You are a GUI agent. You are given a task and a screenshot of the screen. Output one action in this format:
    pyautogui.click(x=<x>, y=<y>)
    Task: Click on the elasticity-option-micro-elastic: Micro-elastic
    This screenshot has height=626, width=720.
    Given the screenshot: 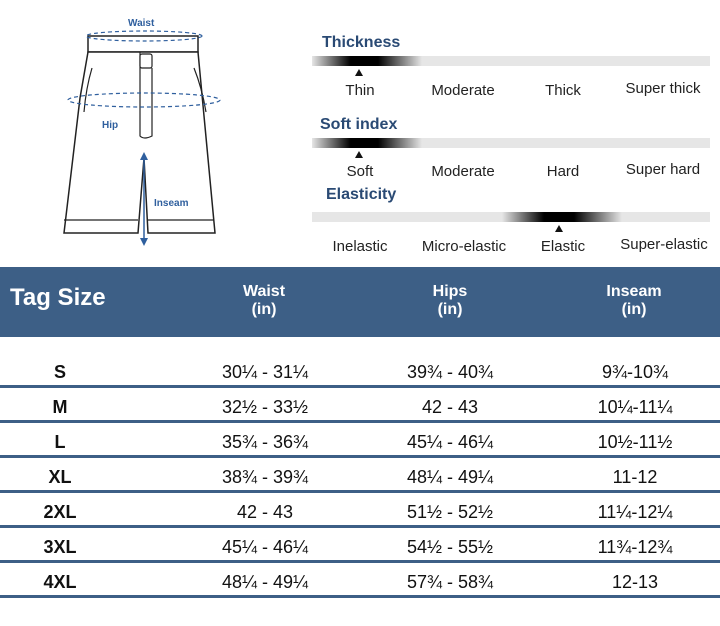 What is the action you would take?
    pyautogui.click(x=464, y=246)
    